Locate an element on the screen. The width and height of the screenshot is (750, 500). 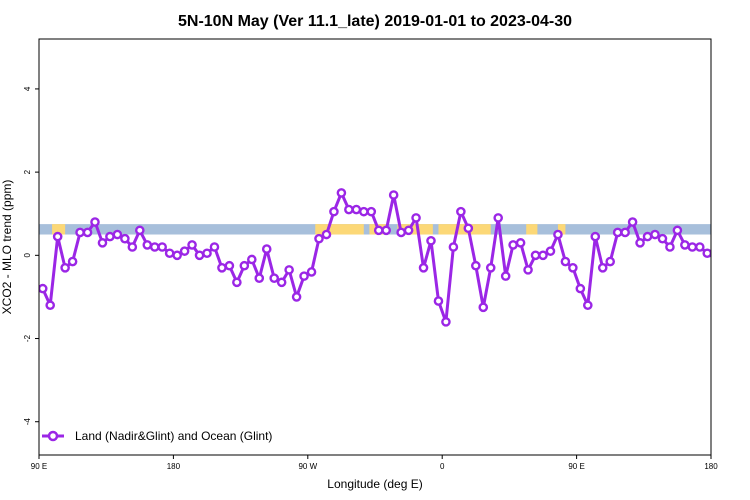
y-tick-label: -2 is located at coordinates (27, 338).